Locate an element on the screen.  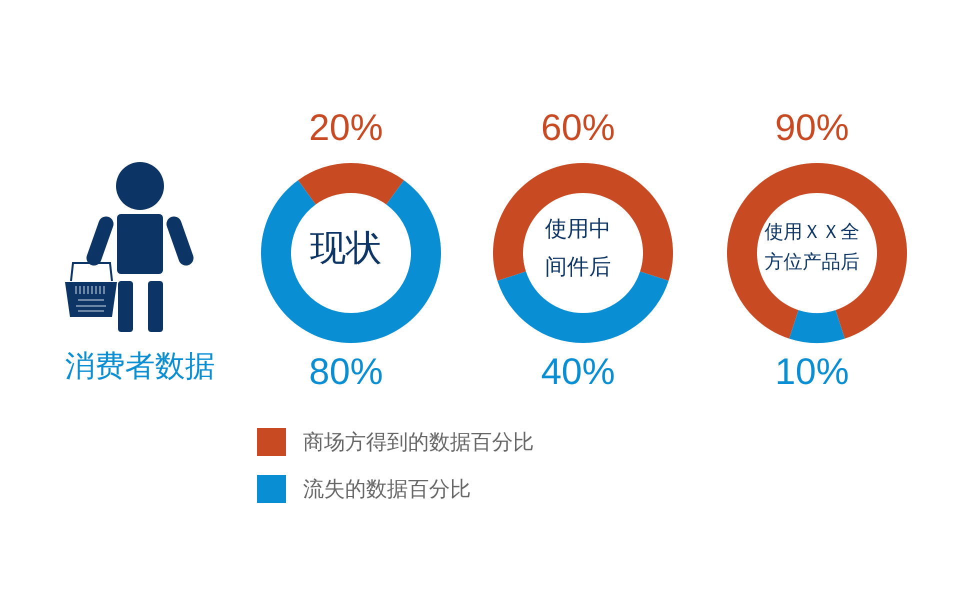
data-label: 10% is located at coordinates (812, 372).